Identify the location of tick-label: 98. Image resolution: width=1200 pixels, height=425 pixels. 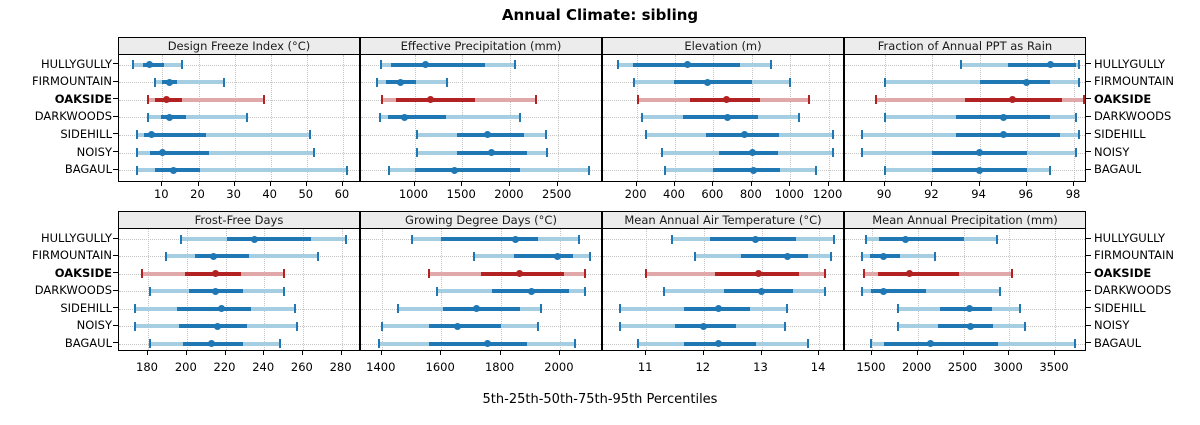
(1073, 194).